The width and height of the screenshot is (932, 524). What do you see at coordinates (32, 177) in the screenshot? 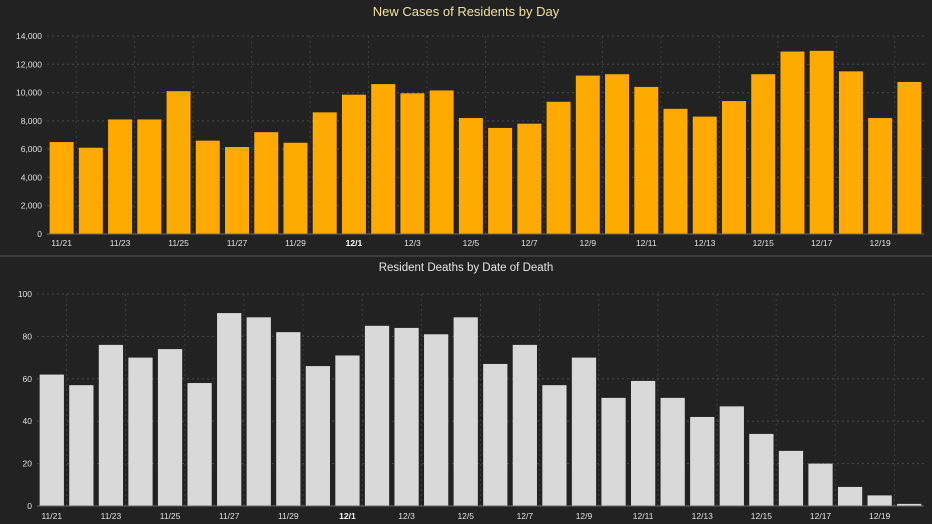
I see `y-tick-label: 4,000` at bounding box center [32, 177].